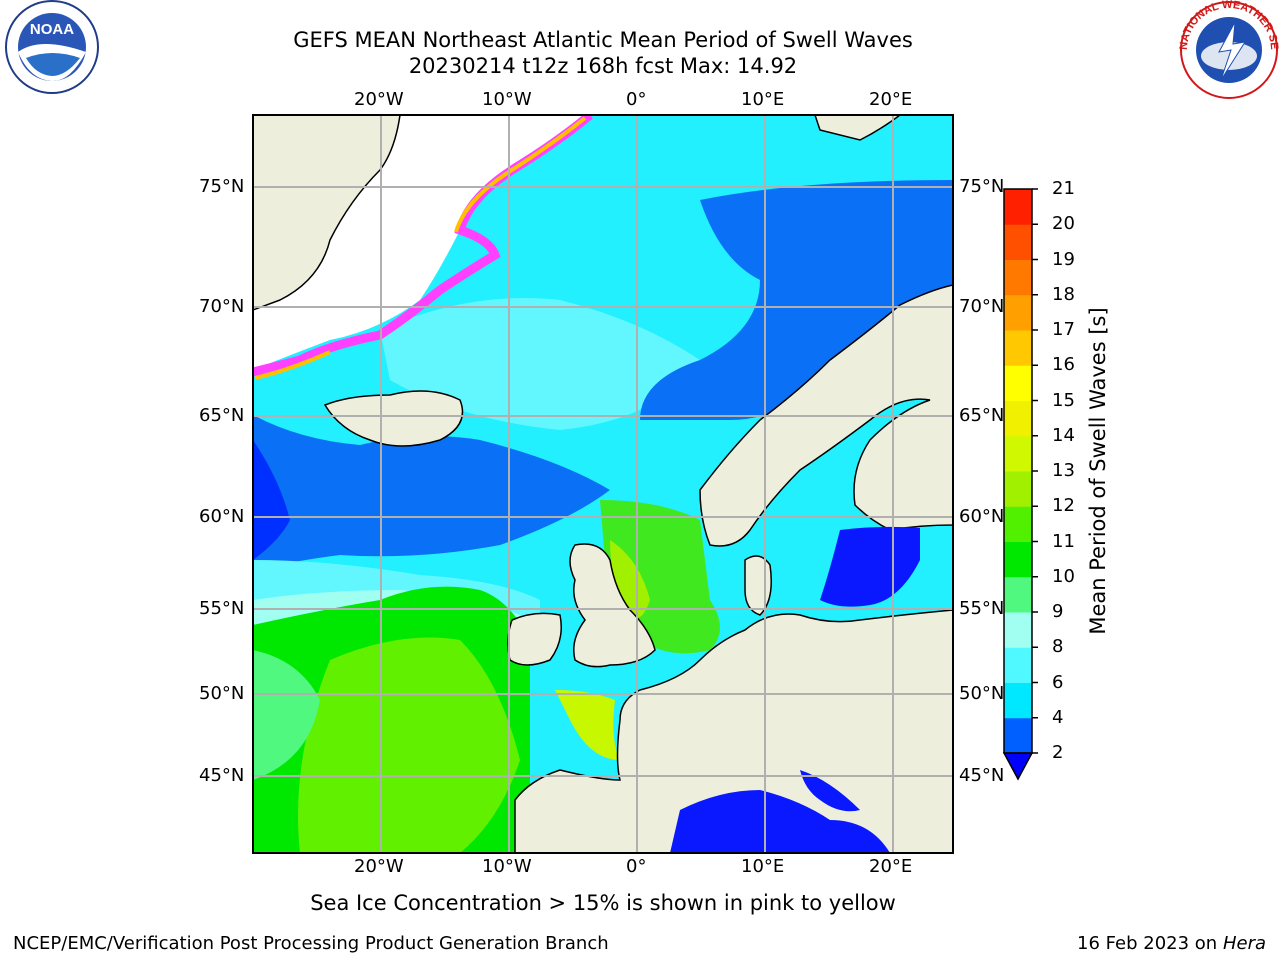 The image size is (1280, 960). What do you see at coordinates (858, 128) in the screenshot?
I see `land-svalbard` at bounding box center [858, 128].